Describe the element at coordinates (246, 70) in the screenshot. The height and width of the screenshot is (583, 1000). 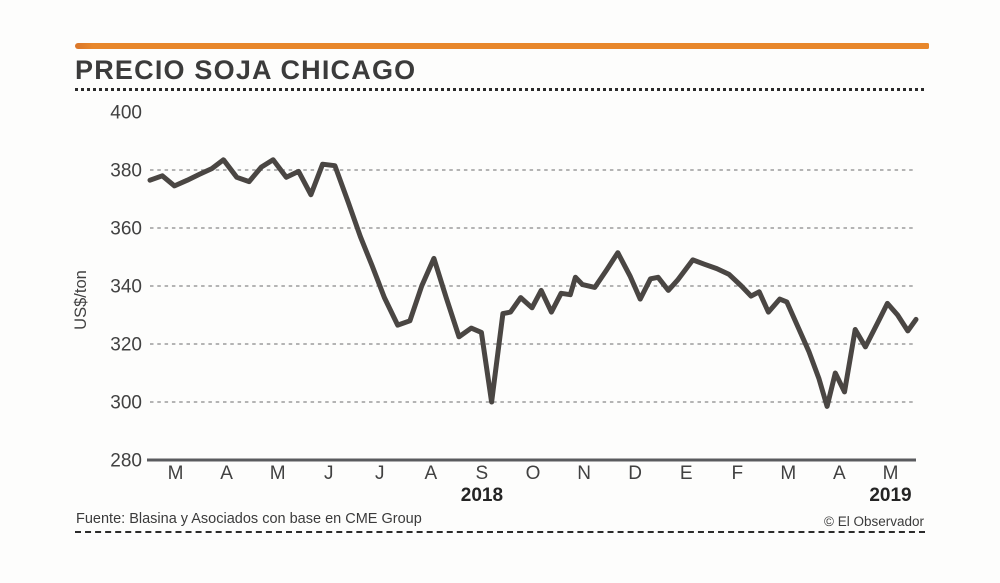
I see `page-title: PRECIO SOJA CHICAGO` at that location.